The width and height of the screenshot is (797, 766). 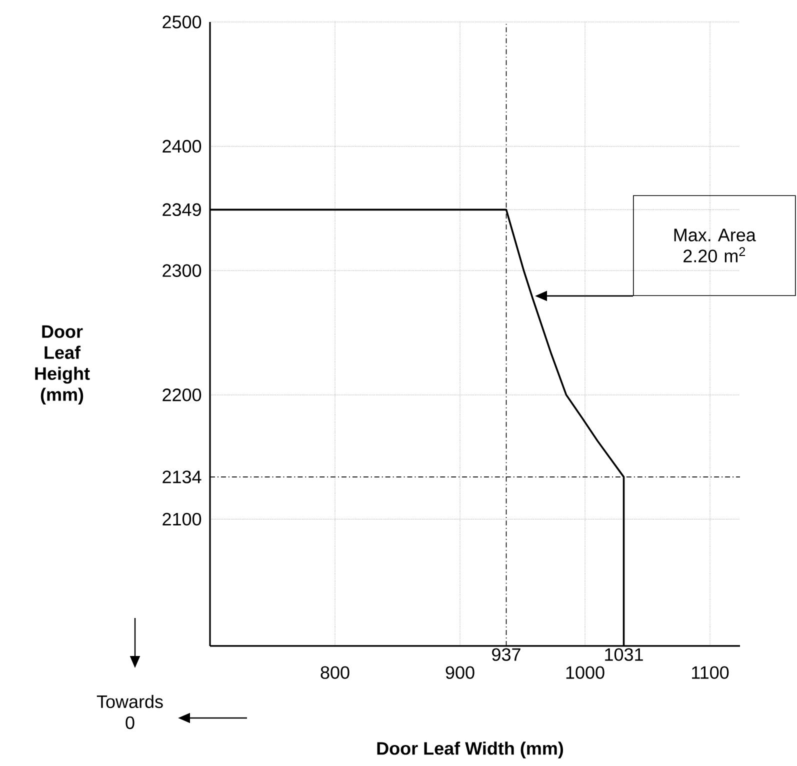 What do you see at coordinates (129, 712) in the screenshot?
I see `text: Towards 0` at bounding box center [129, 712].